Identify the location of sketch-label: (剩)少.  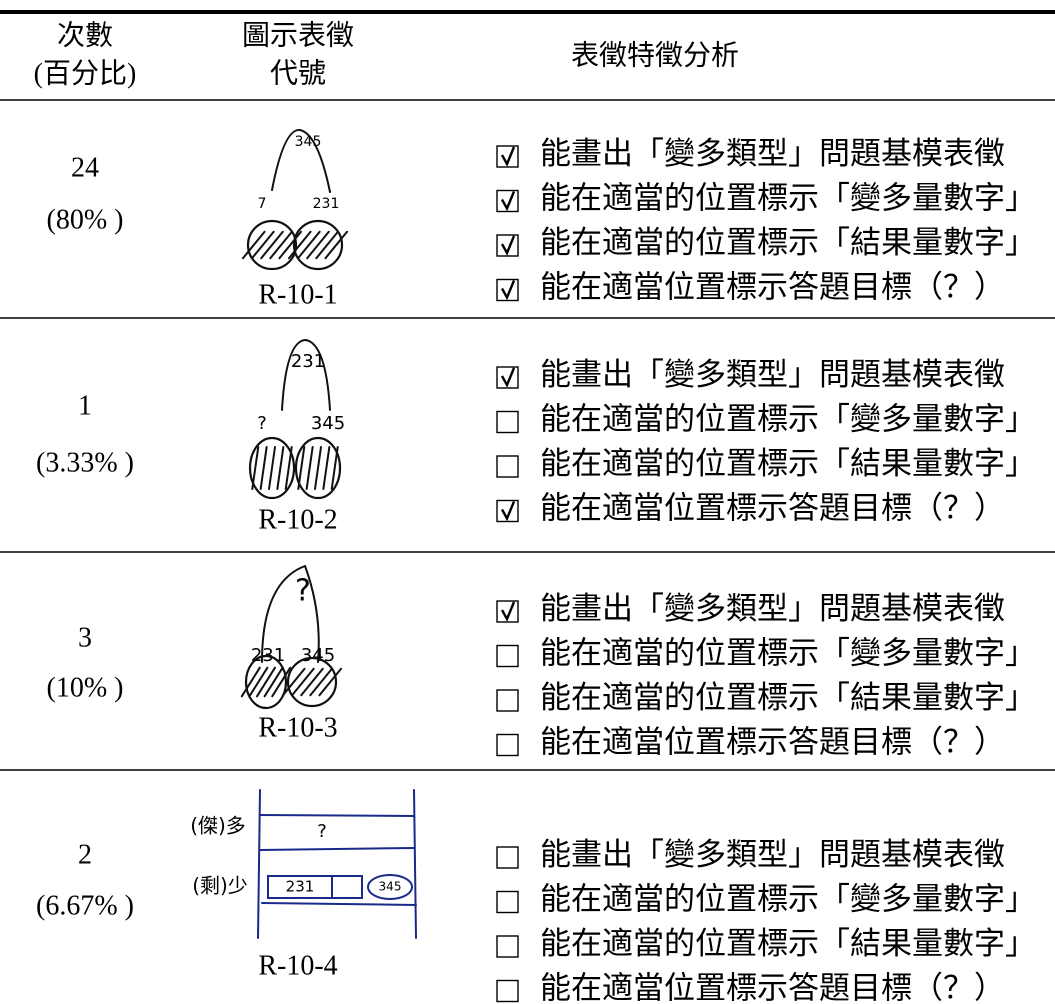
(220, 886).